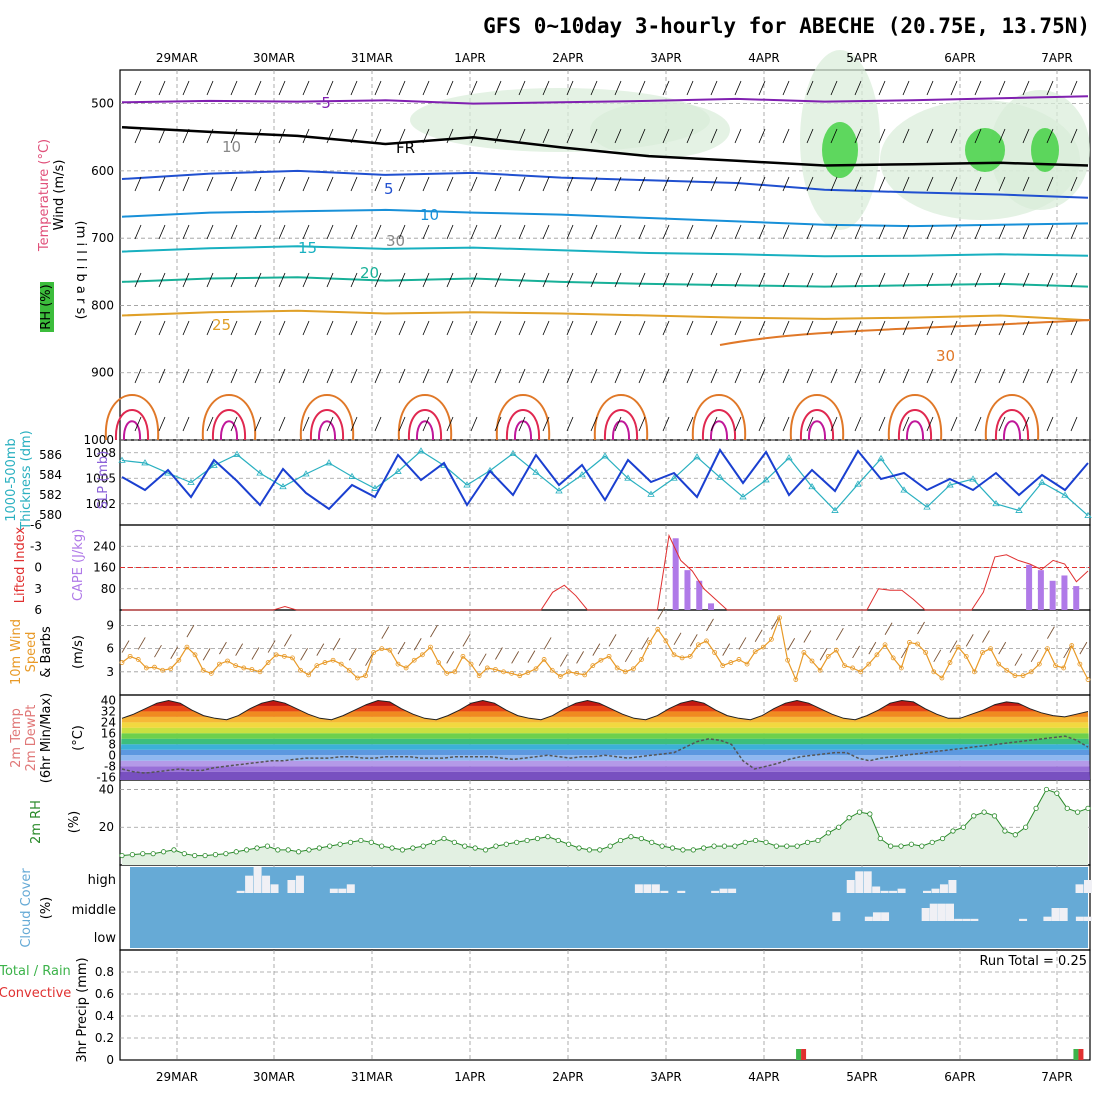 This screenshot has height=1100, width=1100. Describe the element at coordinates (1033, 961) in the screenshot. I see `run-total-text: Run Total = 0.25` at that location.